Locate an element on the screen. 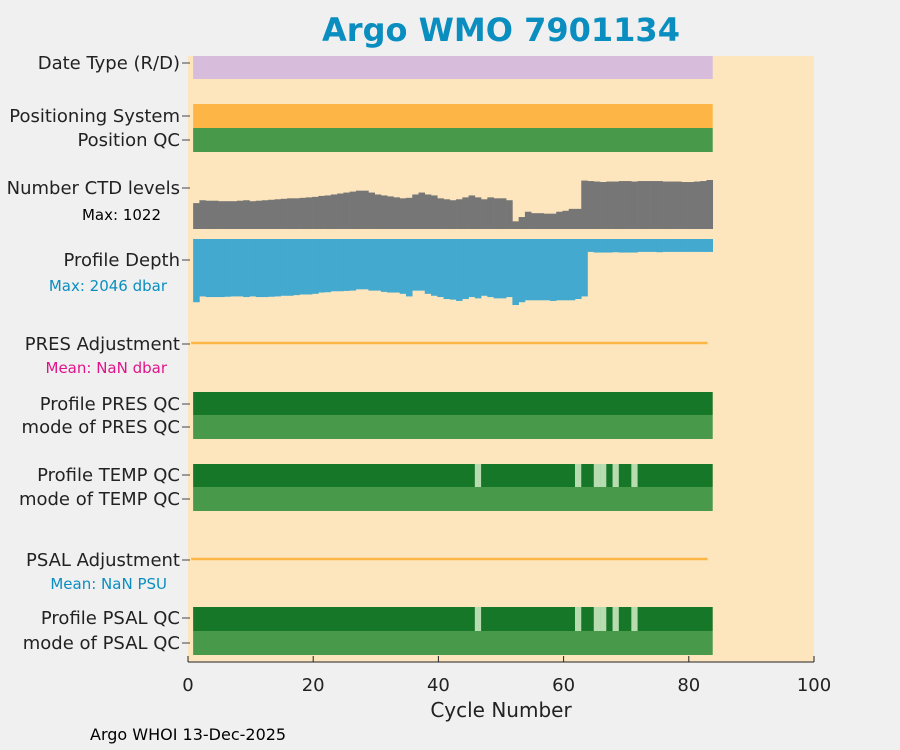 The image size is (900, 750). x-tick-label-80: 80 is located at coordinates (688, 685).